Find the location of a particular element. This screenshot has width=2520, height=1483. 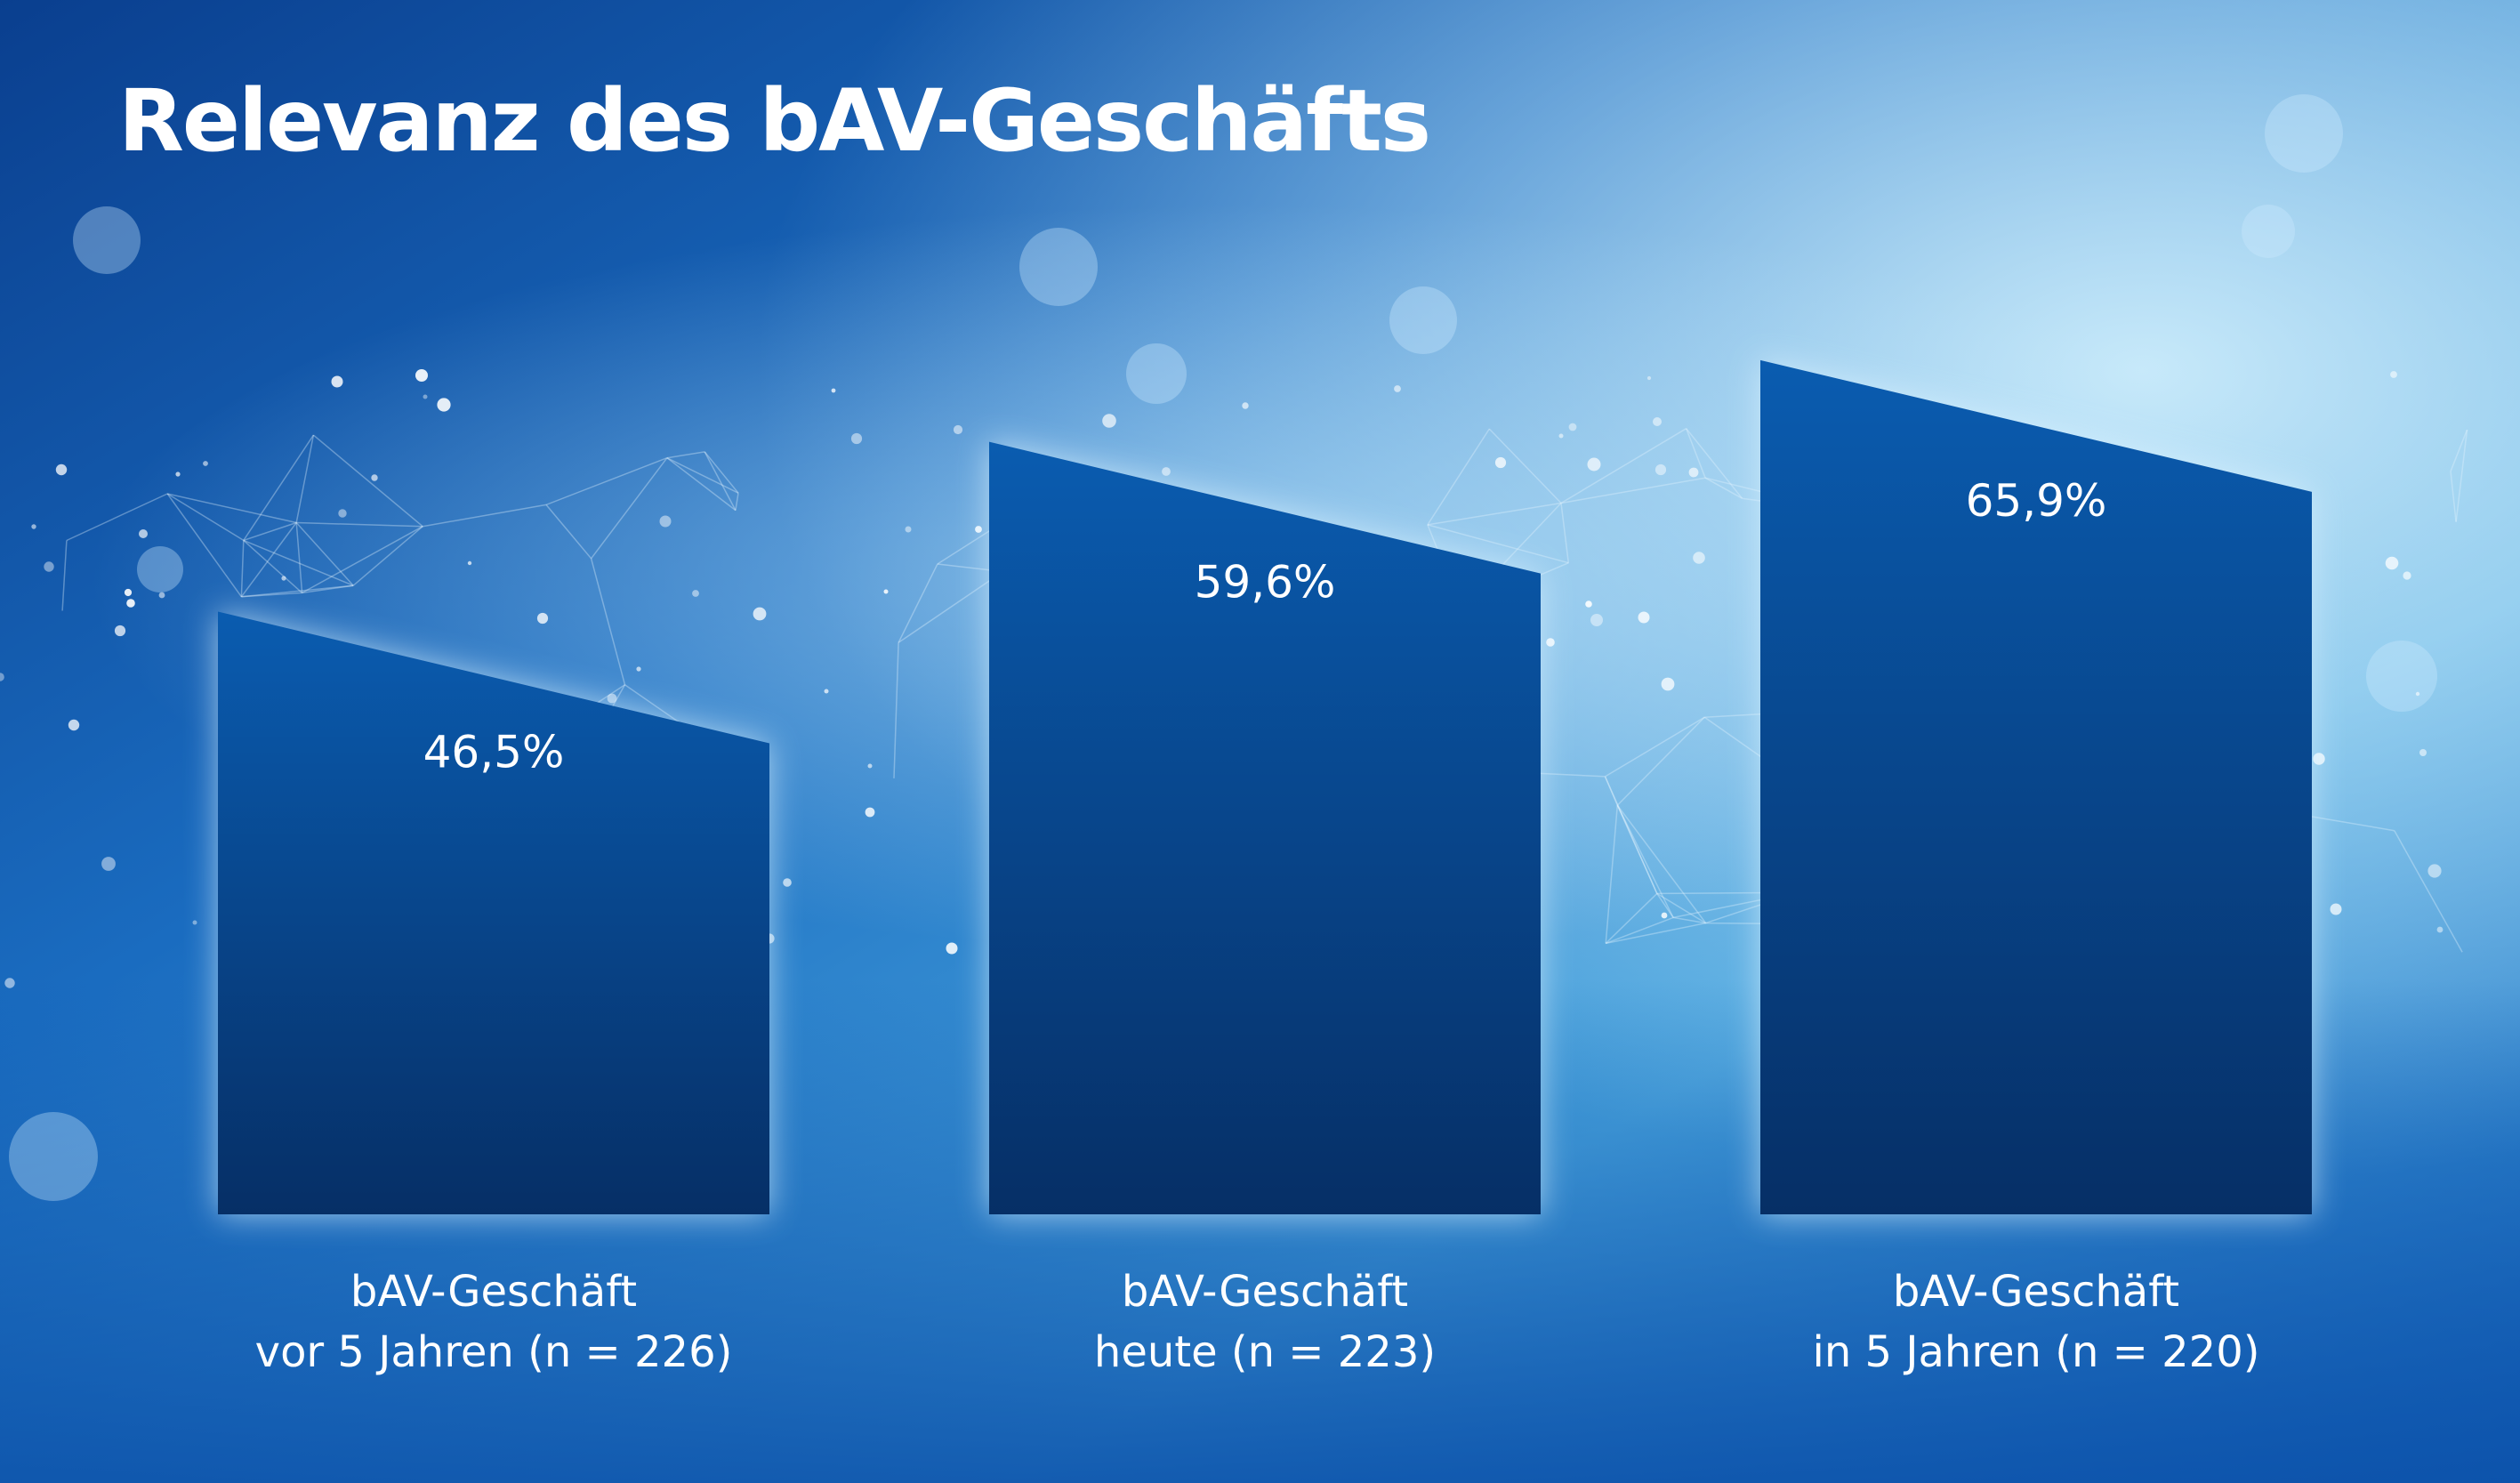

value-label-0: 46,5% is located at coordinates (494, 752).